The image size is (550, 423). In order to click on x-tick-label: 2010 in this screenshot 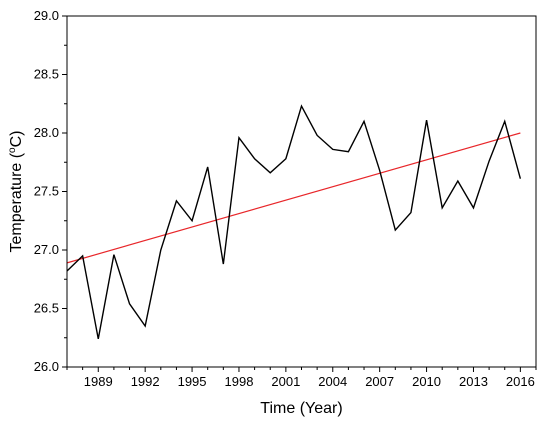, I will do `click(426, 381)`.